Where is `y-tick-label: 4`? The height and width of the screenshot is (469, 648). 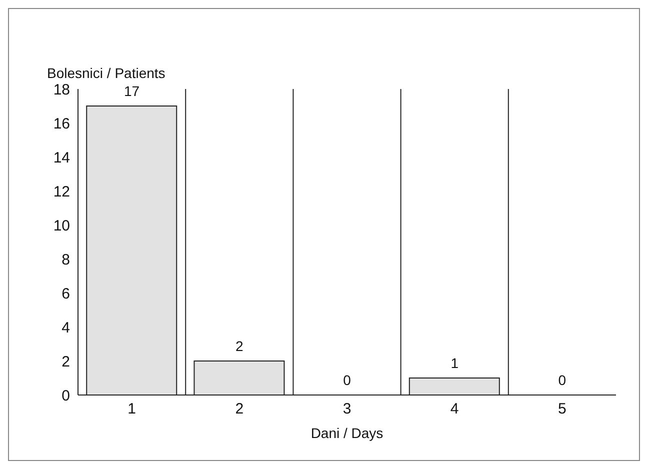
y-tick-label: 4 is located at coordinates (66, 327).